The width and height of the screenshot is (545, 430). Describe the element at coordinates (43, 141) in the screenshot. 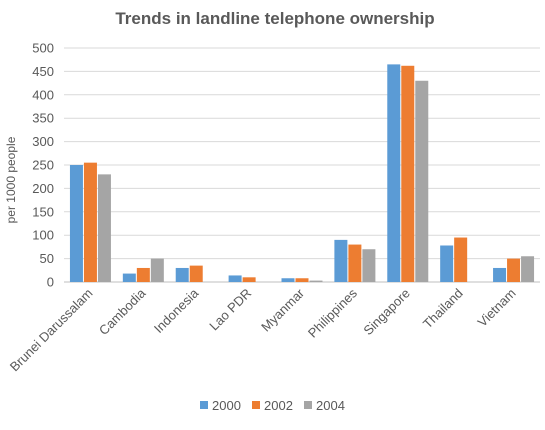

I see `y-tick-label: 300` at that location.